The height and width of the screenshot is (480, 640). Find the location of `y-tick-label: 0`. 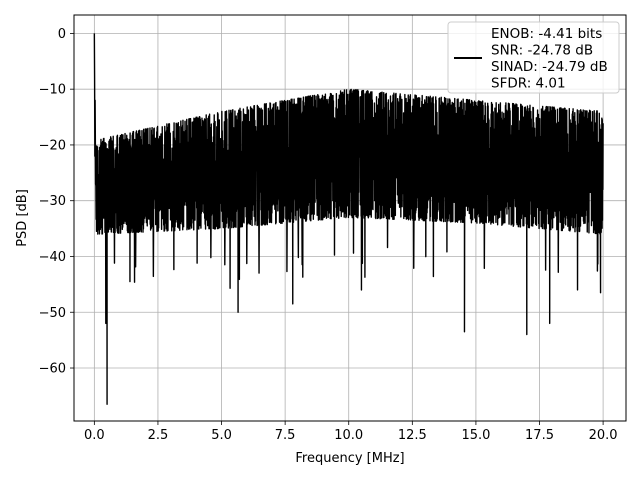

y-tick-label: 0 is located at coordinates (62, 34).